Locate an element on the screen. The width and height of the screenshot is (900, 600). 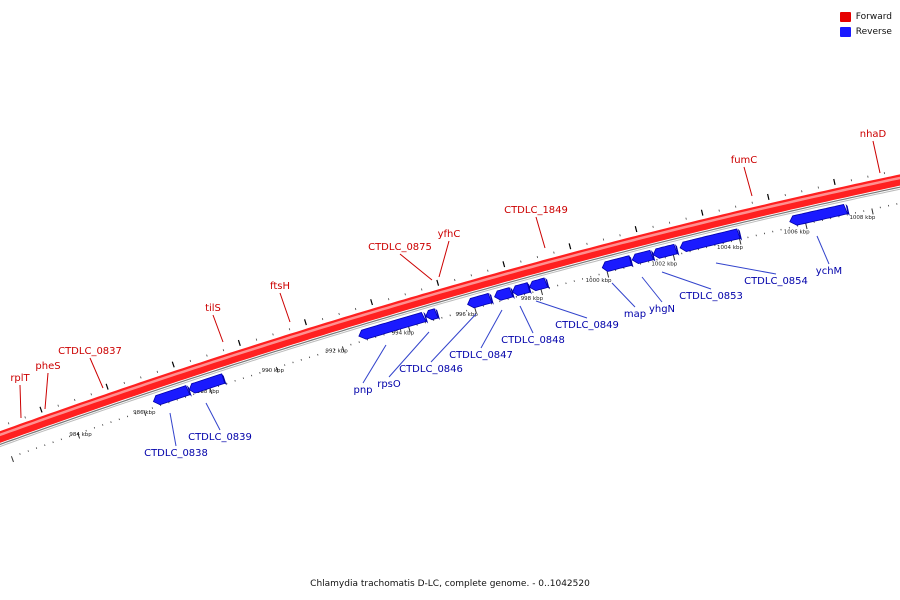
forward-gene-label: pheS is located at coordinates (47, 366).